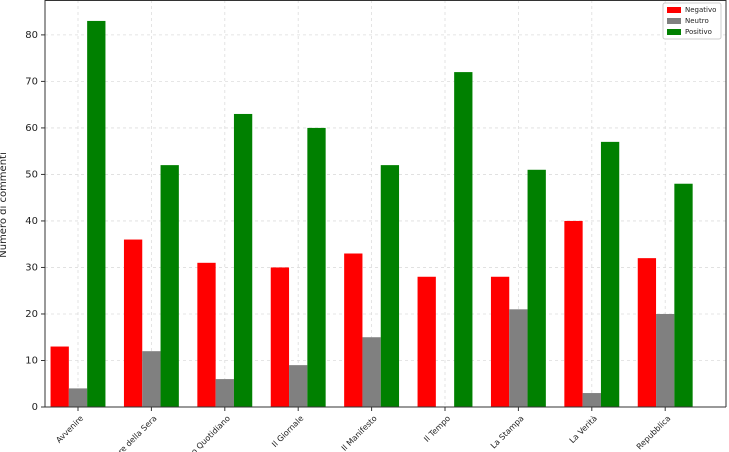 Image resolution: width=729 pixels, height=452 pixels. Describe the element at coordinates (583, 429) in the screenshot. I see `x-tick-label: La Verità` at that location.